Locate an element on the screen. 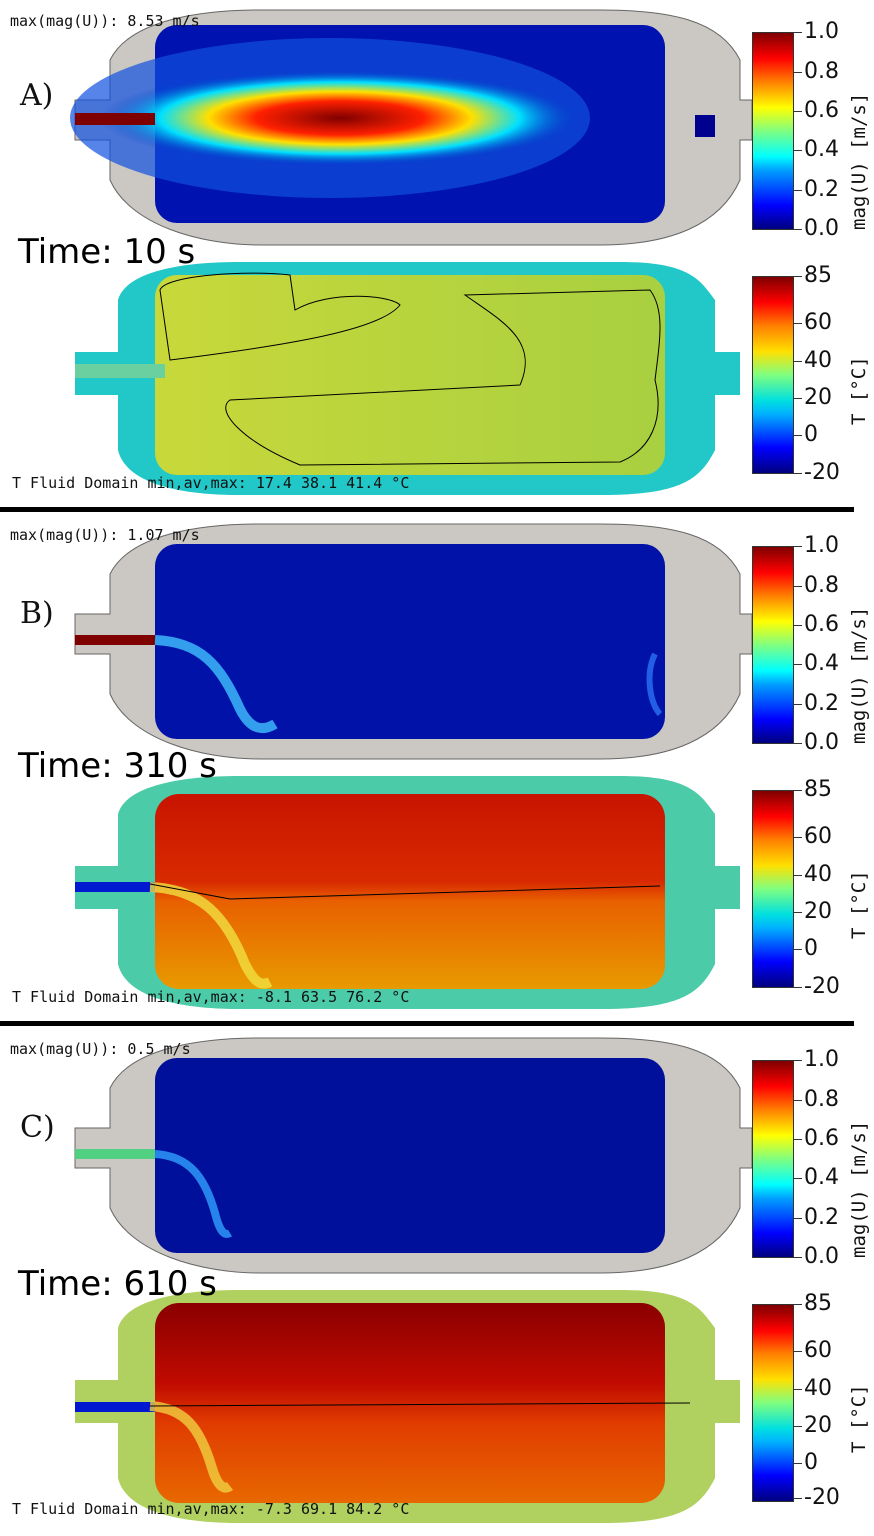 The image size is (874, 1536). temperature-colorbar-c is located at coordinates (773, 1403).